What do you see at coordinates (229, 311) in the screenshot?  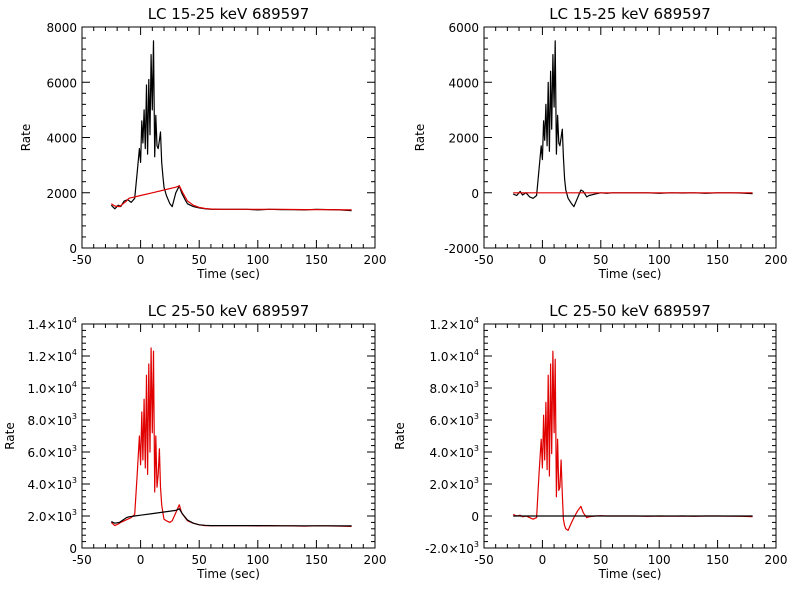 I see `panel-3-title: LC 25-50 keV 689597` at bounding box center [229, 311].